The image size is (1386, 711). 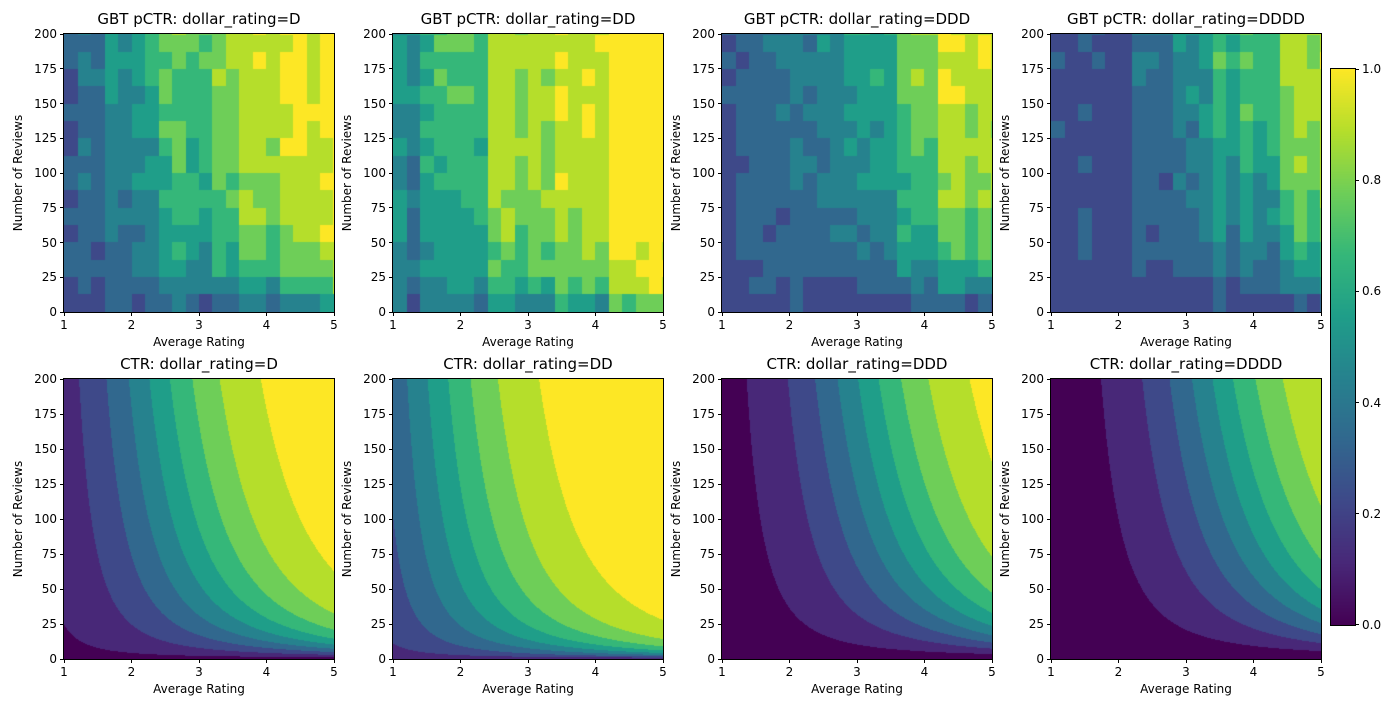 What do you see at coordinates (1372, 291) in the screenshot?
I see `colorbar-tick-label: 0.6` at bounding box center [1372, 291].